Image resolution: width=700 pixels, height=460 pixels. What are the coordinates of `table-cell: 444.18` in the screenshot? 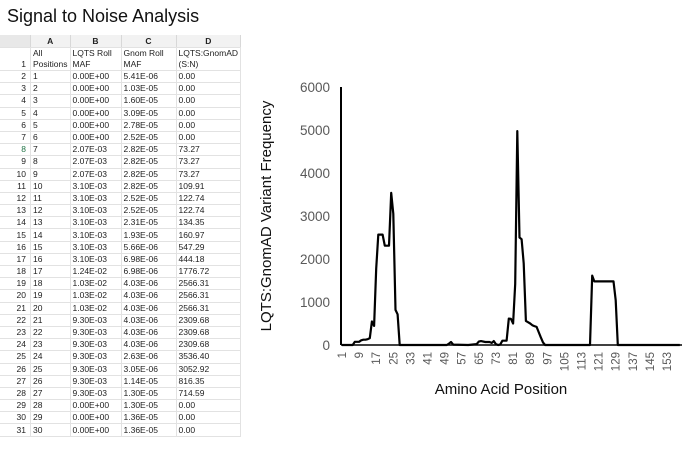 It's located at (209, 260).